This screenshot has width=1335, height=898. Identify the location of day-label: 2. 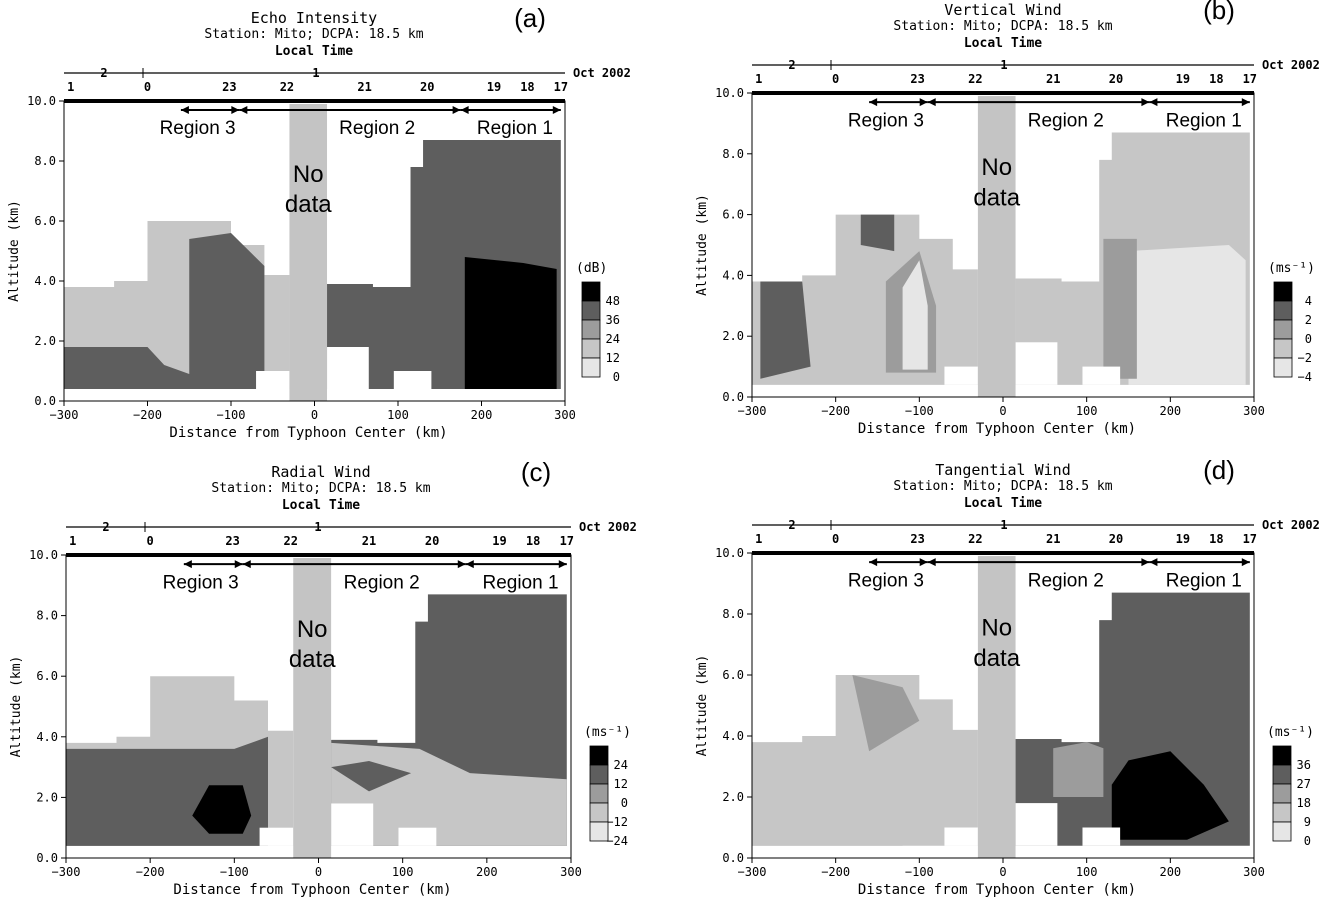
(105, 527).